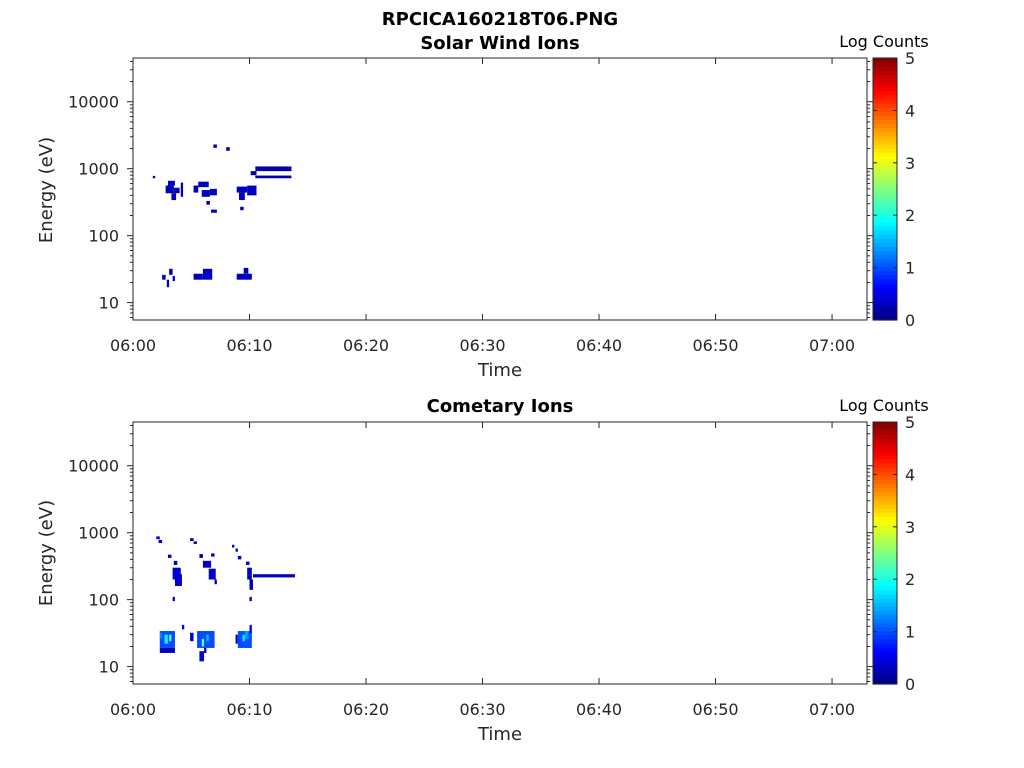  Describe the element at coordinates (910, 58) in the screenshot. I see `colorbar-tick-label: 5` at that location.